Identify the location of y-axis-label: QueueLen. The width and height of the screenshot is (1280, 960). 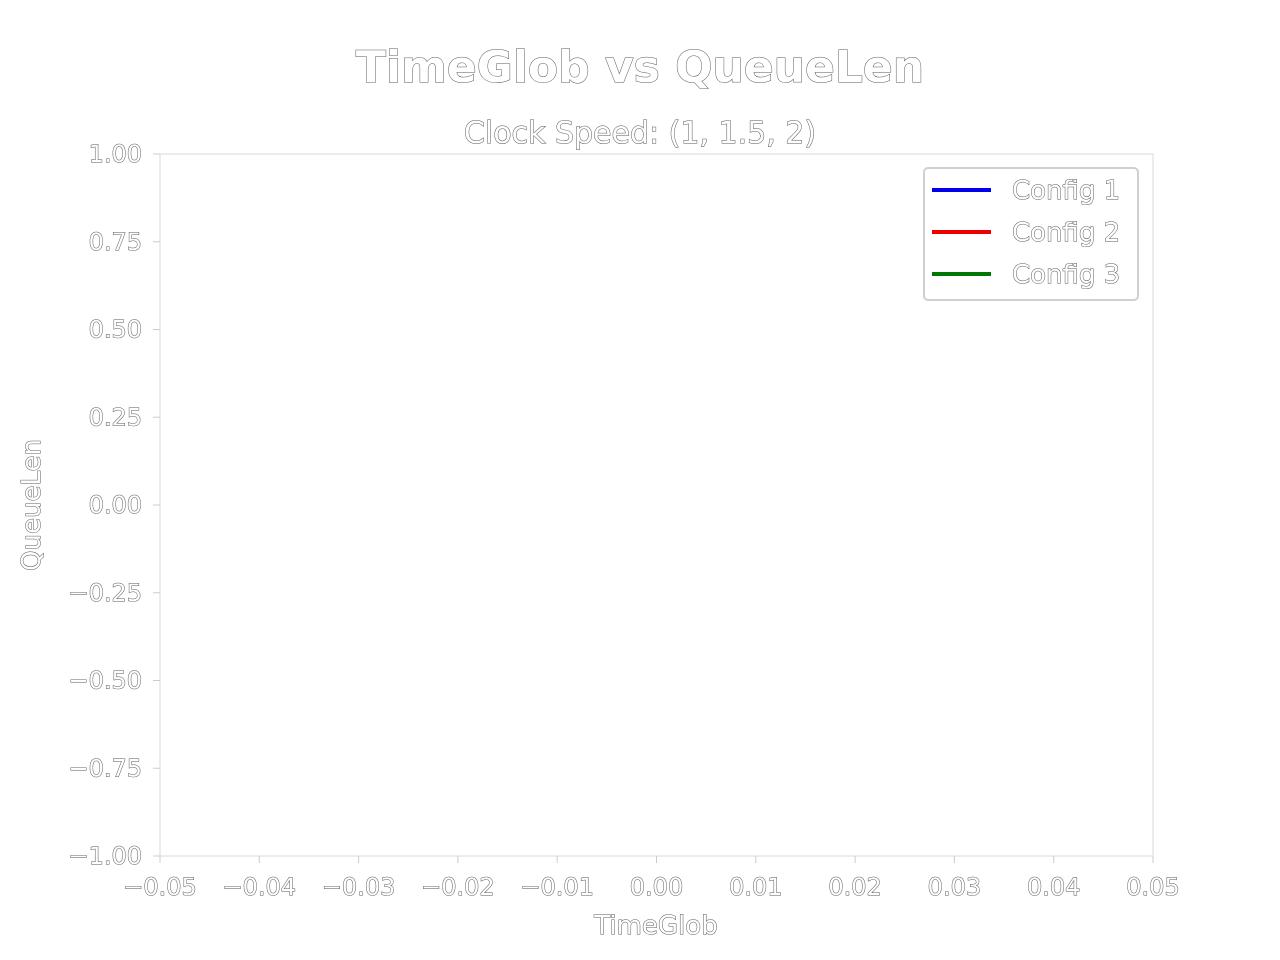
(32, 505).